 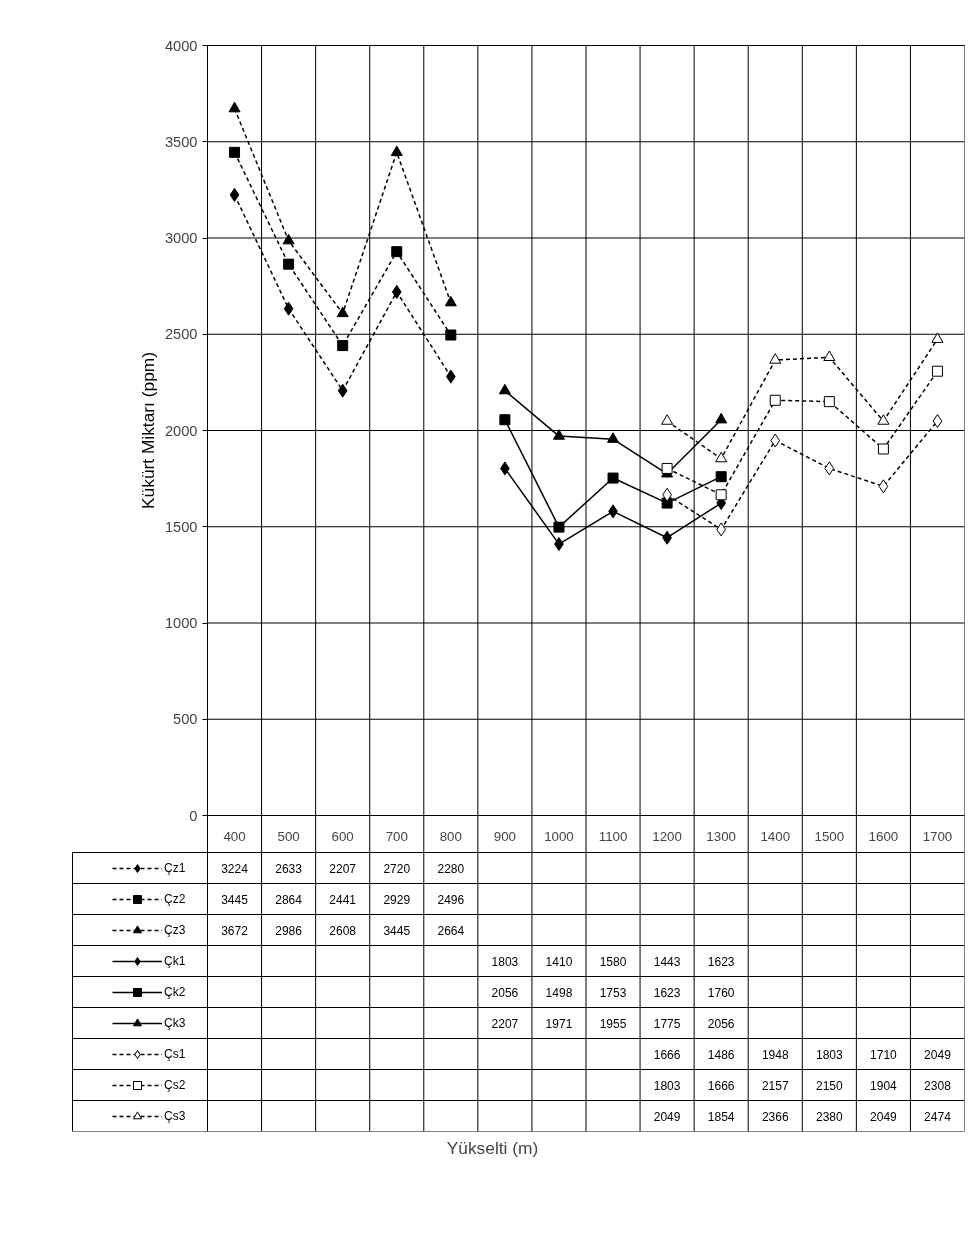 I want to click on data-label: 2496, so click(x=451, y=899).